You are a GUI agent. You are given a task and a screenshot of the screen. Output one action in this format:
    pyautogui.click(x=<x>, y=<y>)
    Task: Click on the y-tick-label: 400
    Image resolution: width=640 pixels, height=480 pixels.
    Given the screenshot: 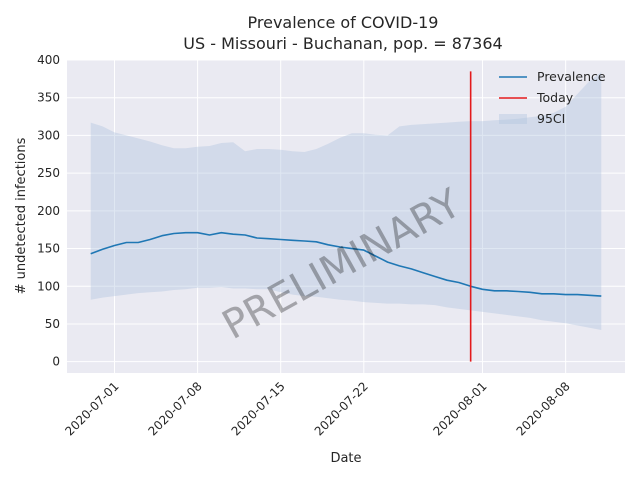 What is the action you would take?
    pyautogui.click(x=48, y=60)
    